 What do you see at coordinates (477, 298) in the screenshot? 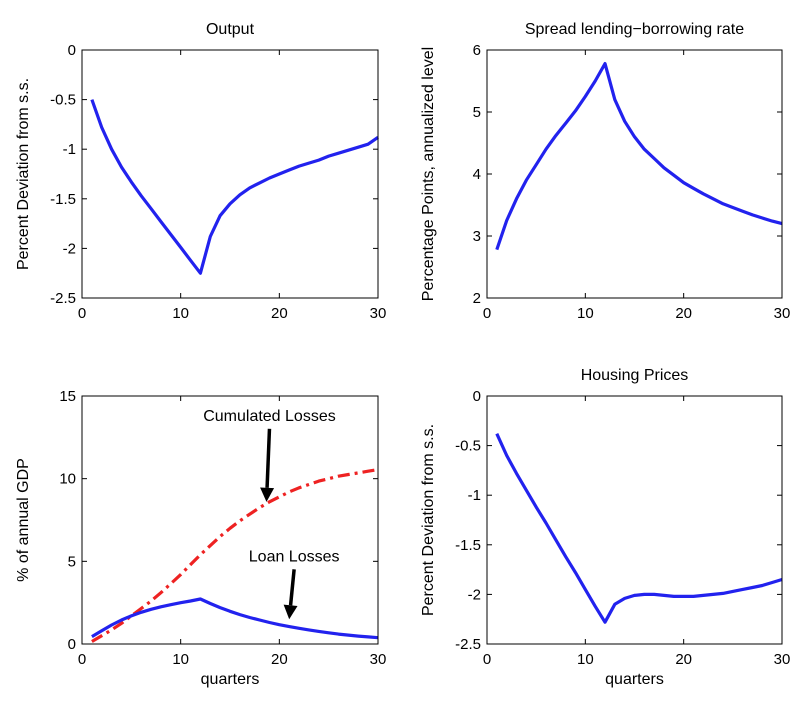
I see `y-tick-label: 2` at bounding box center [477, 298].